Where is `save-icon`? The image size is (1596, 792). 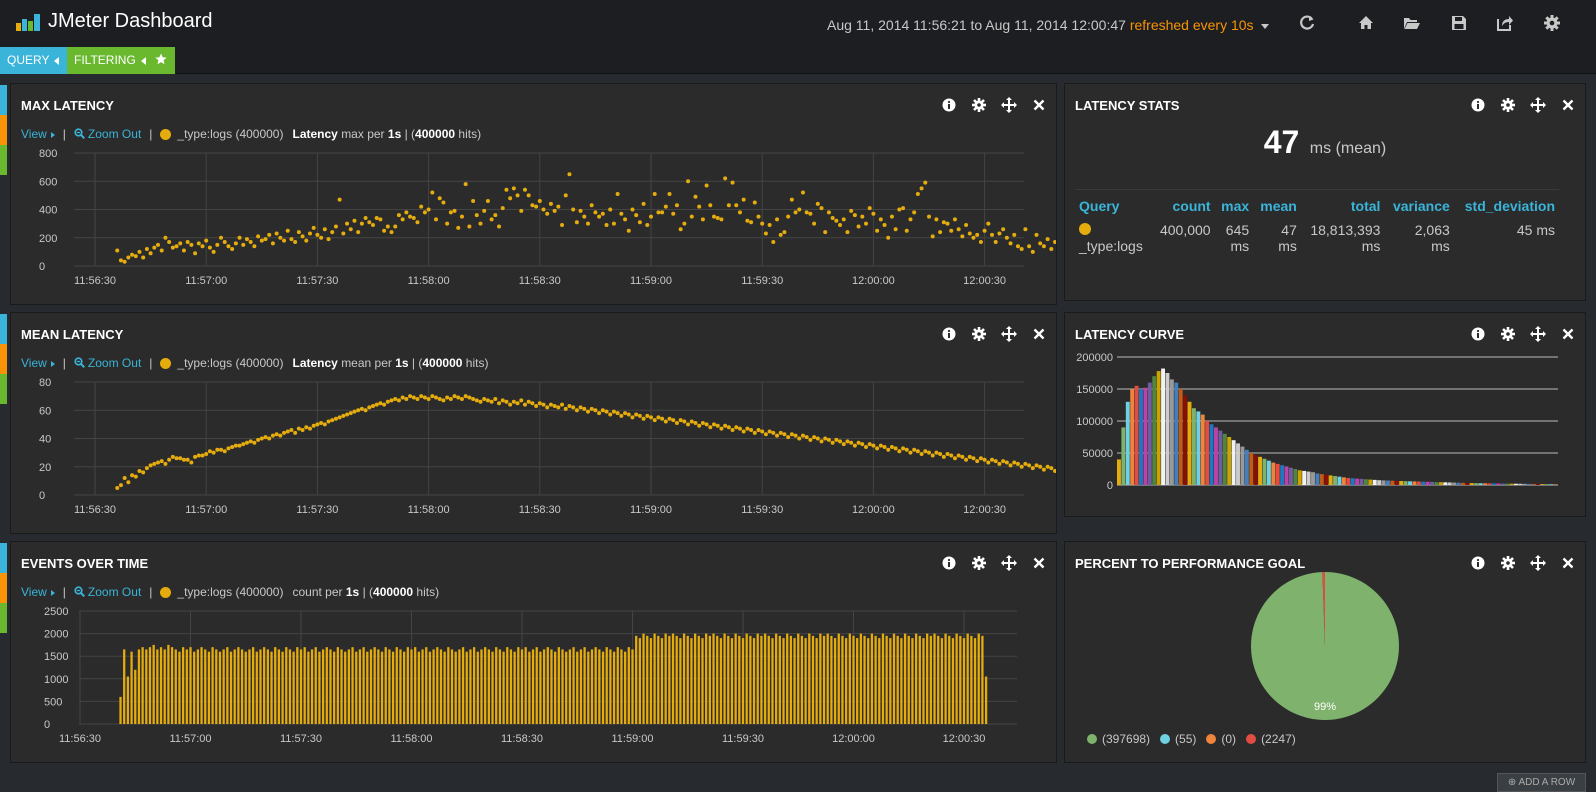
save-icon is located at coordinates (1459, 23).